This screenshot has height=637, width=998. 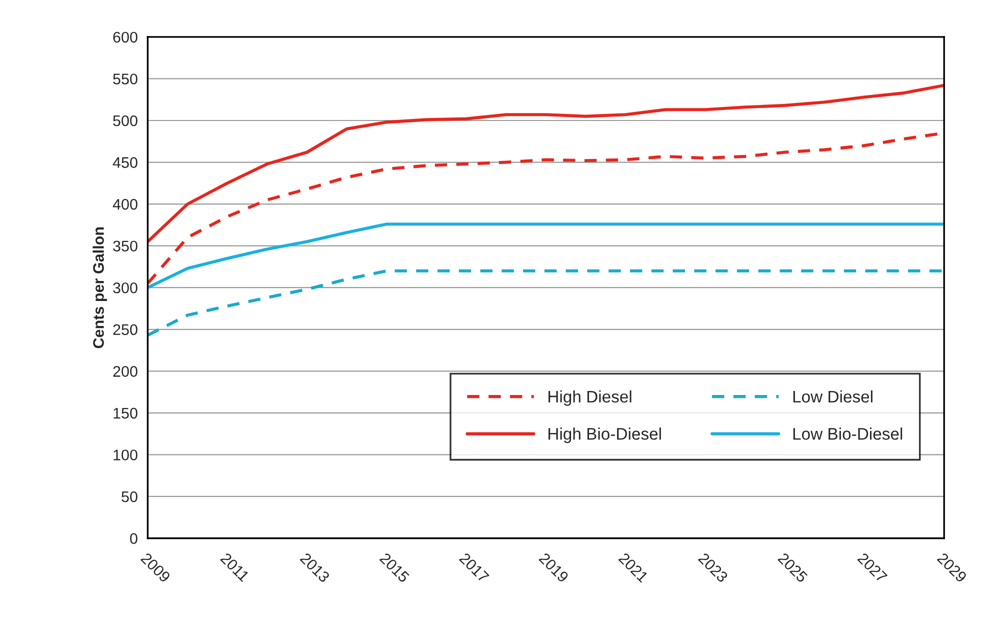 I want to click on y-tick-label: 250, so click(x=125, y=330).